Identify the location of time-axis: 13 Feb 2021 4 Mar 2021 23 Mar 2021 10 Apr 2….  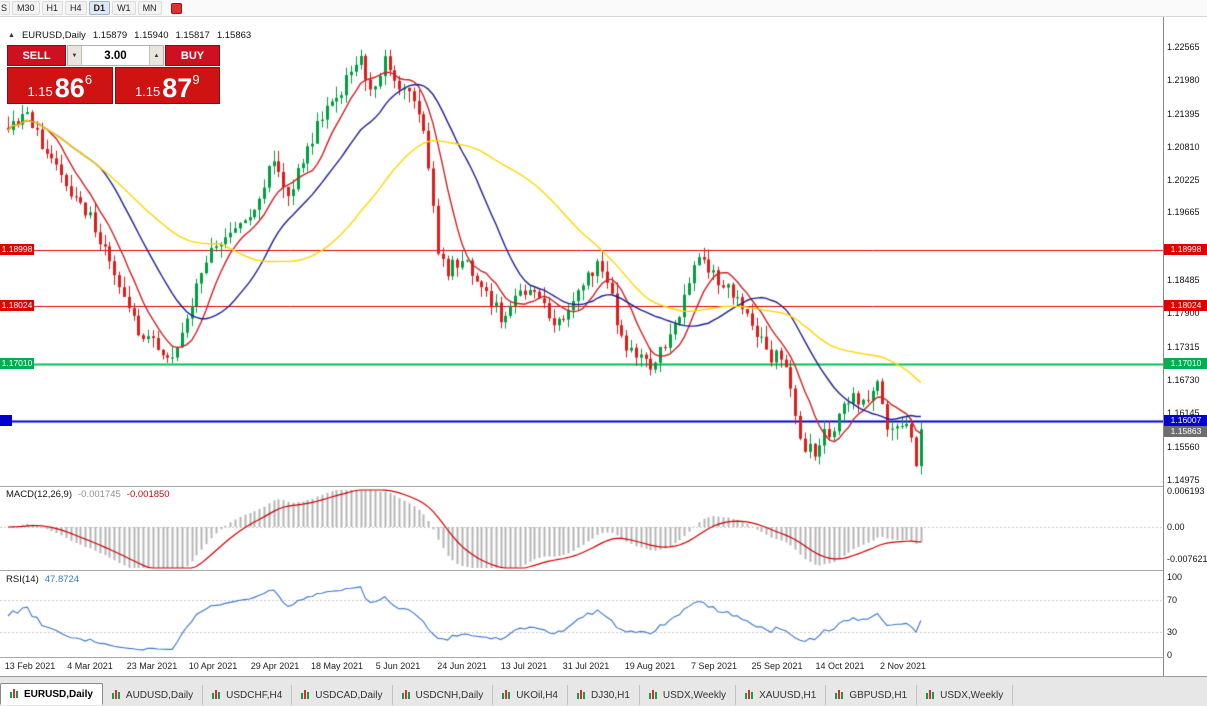
(581, 667).